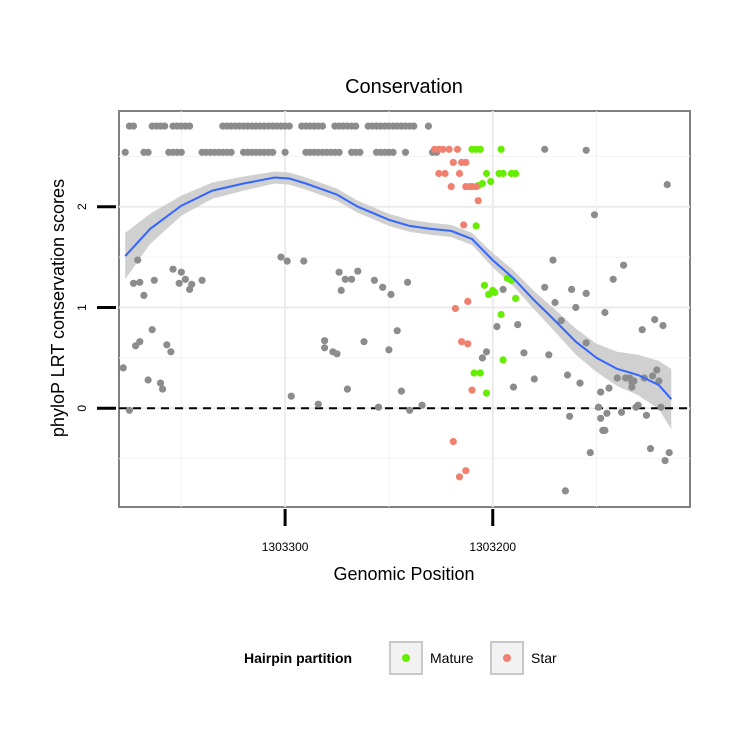 This screenshot has width=750, height=750. Describe the element at coordinates (58, 308) in the screenshot. I see `y-axis-title: phyloP LRT conservation scores` at that location.